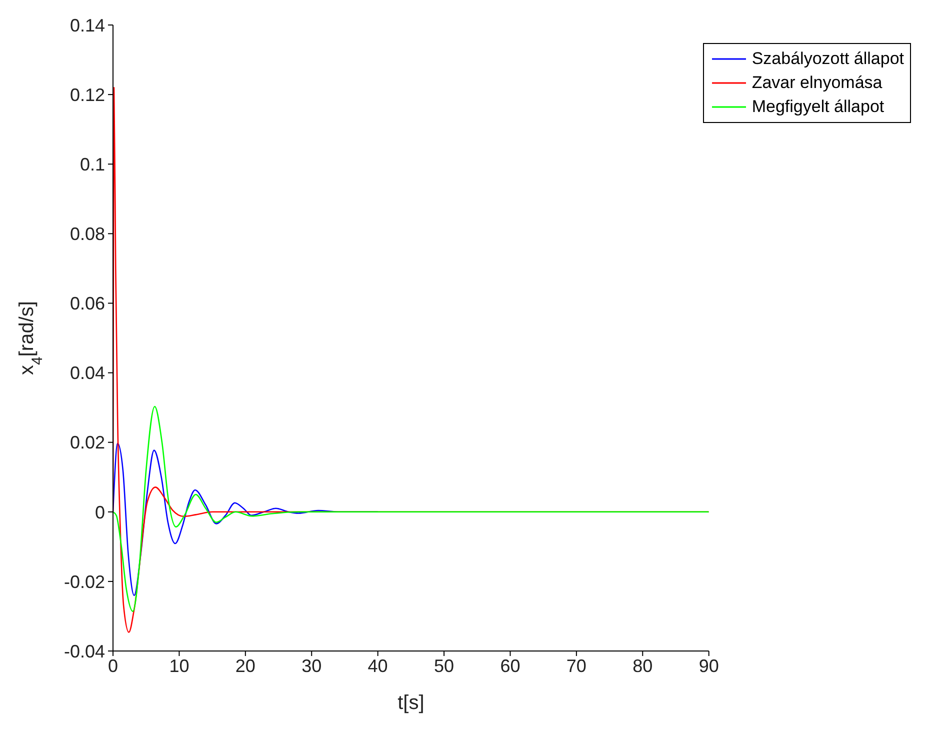 The image size is (937, 729). I want to click on x-tick-label: 10, so click(179, 666).